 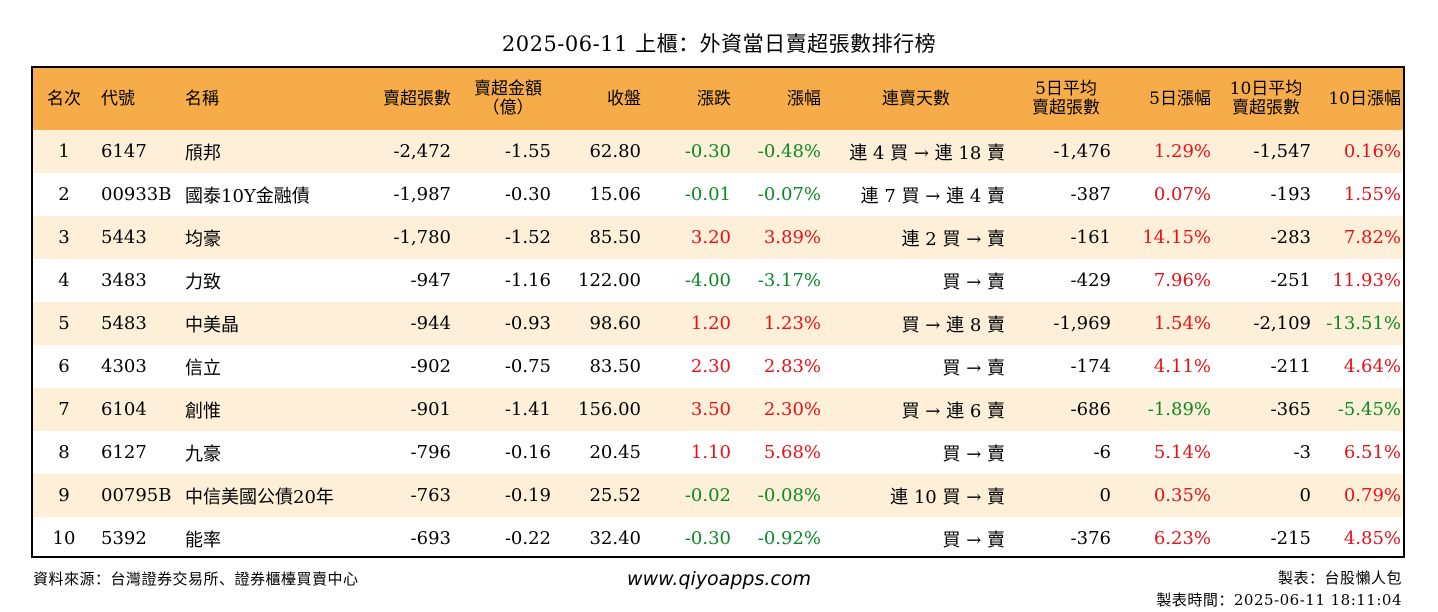 What do you see at coordinates (203, 368) in the screenshot?
I see `cell-name: 信立` at bounding box center [203, 368].